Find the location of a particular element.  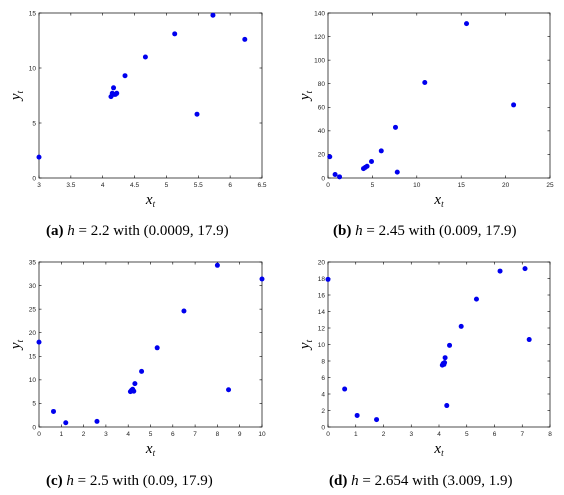

y-tick-label: 8 is located at coordinates (323, 361).